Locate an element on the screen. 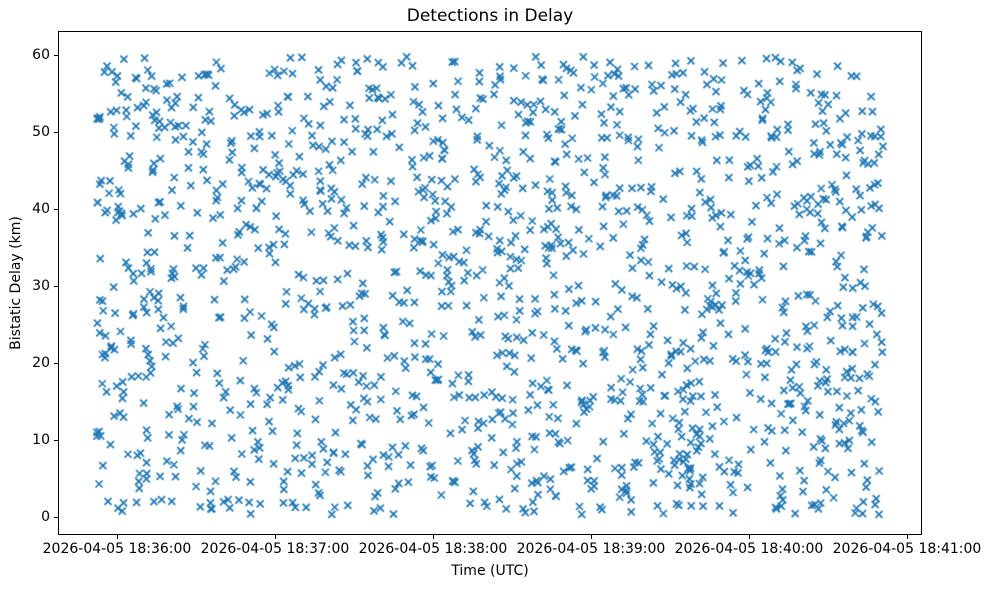 The image size is (988, 590). chart-title: Detections in Delay is located at coordinates (490, 16).